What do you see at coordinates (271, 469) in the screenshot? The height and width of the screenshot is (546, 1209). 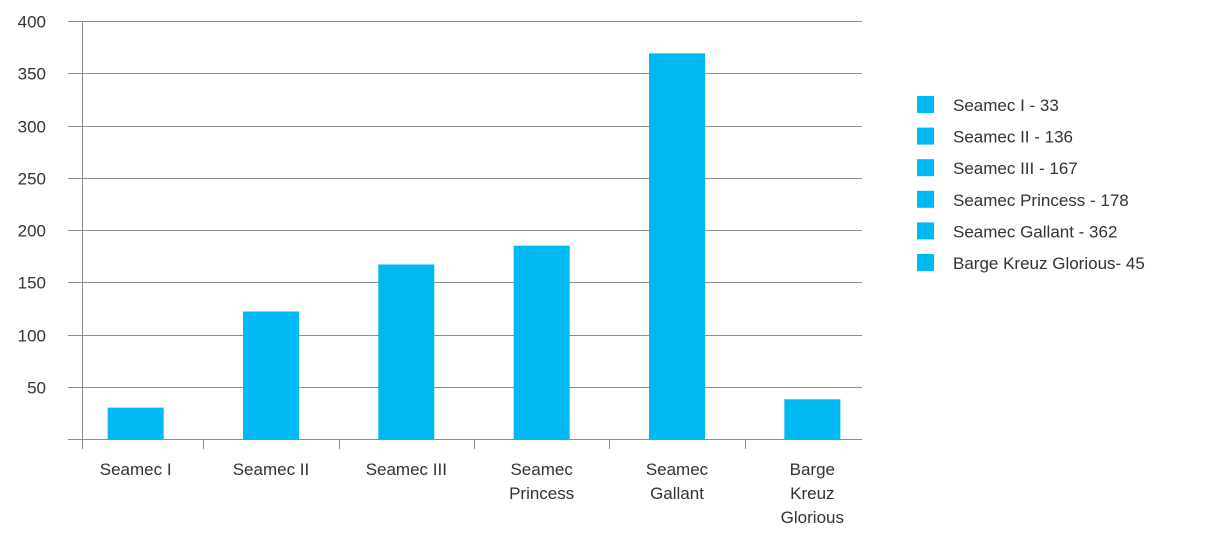 I see `x-category-label: Seamec II` at bounding box center [271, 469].